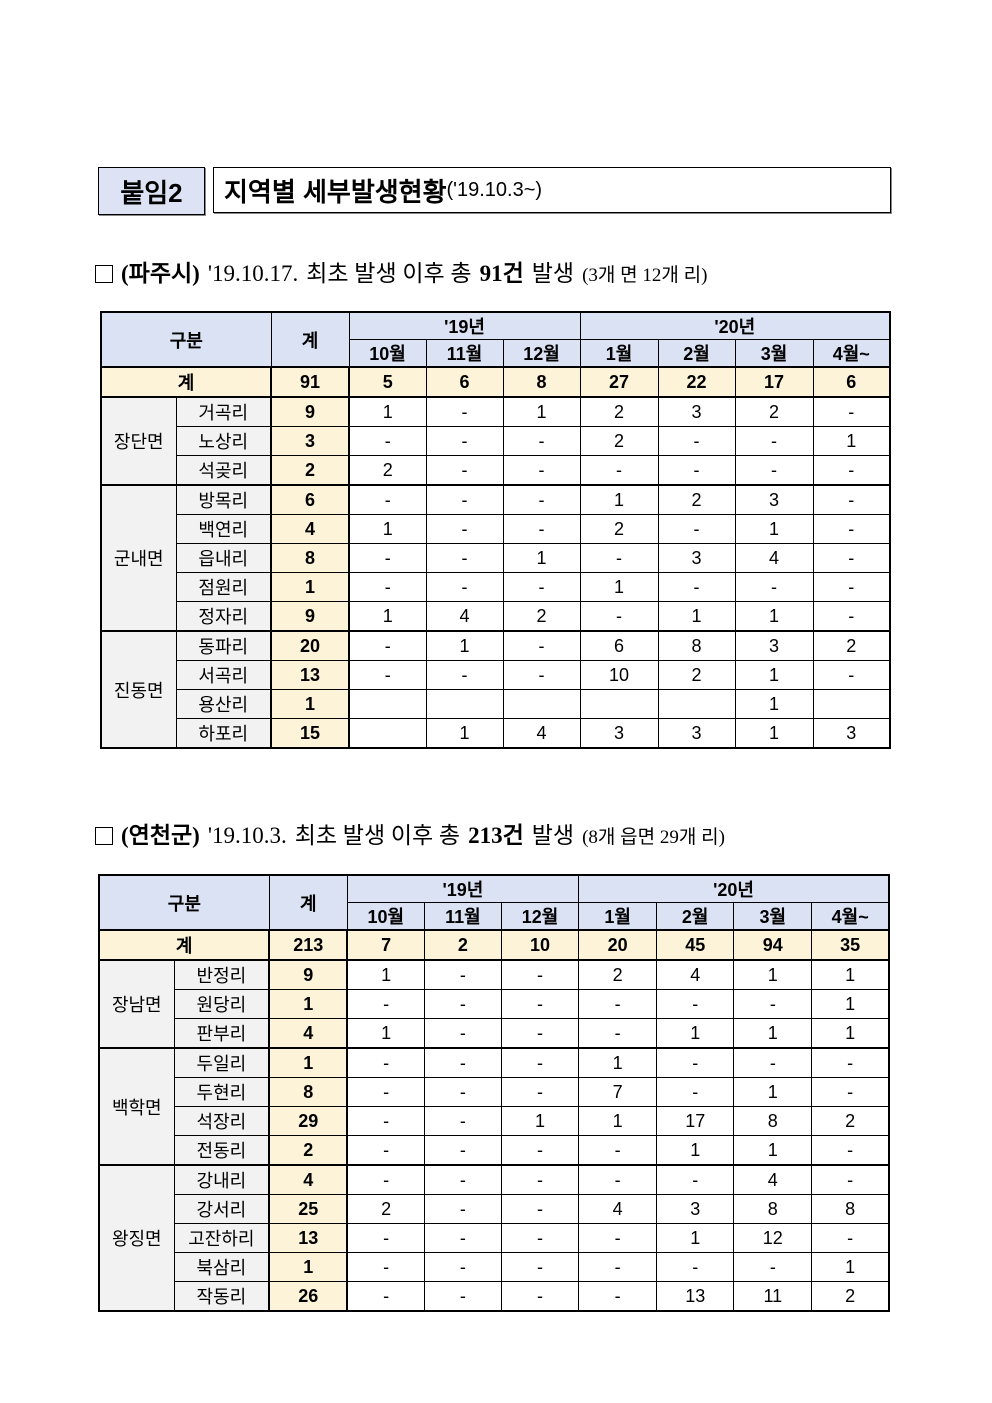 The image size is (992, 1403). Describe the element at coordinates (462, 945) in the screenshot. I see `month-total: 2` at that location.